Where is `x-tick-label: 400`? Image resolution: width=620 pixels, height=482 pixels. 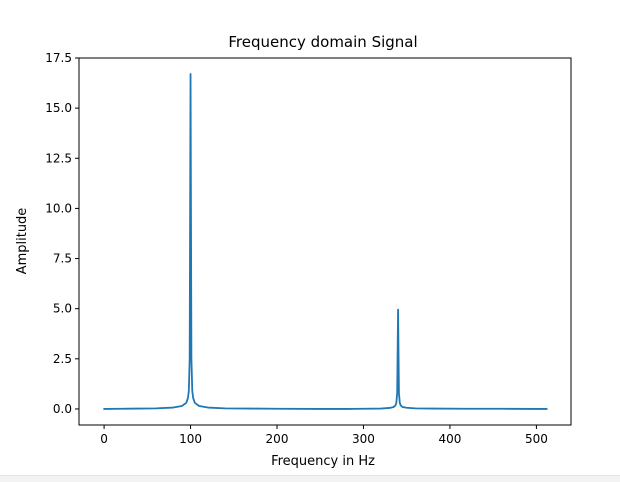
x-tick-label: 400 is located at coordinates (449, 439).